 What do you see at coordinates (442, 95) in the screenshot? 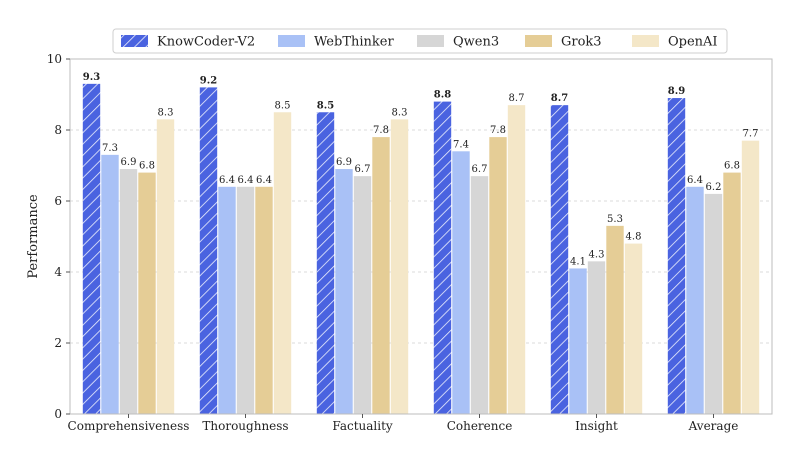
I see `data-label: 8.8` at bounding box center [442, 95].